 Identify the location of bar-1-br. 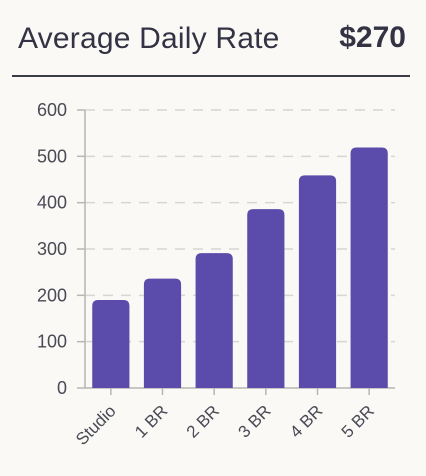
(162, 333).